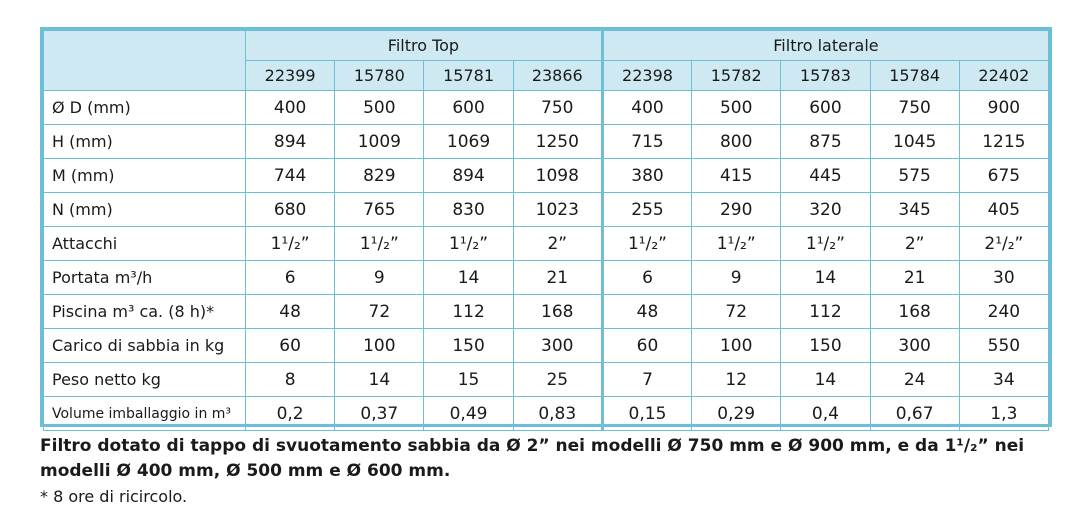 Image resolution: width=1069 pixels, height=515 pixels. Describe the element at coordinates (557, 209) in the screenshot. I see `table-cell: 1023` at that location.